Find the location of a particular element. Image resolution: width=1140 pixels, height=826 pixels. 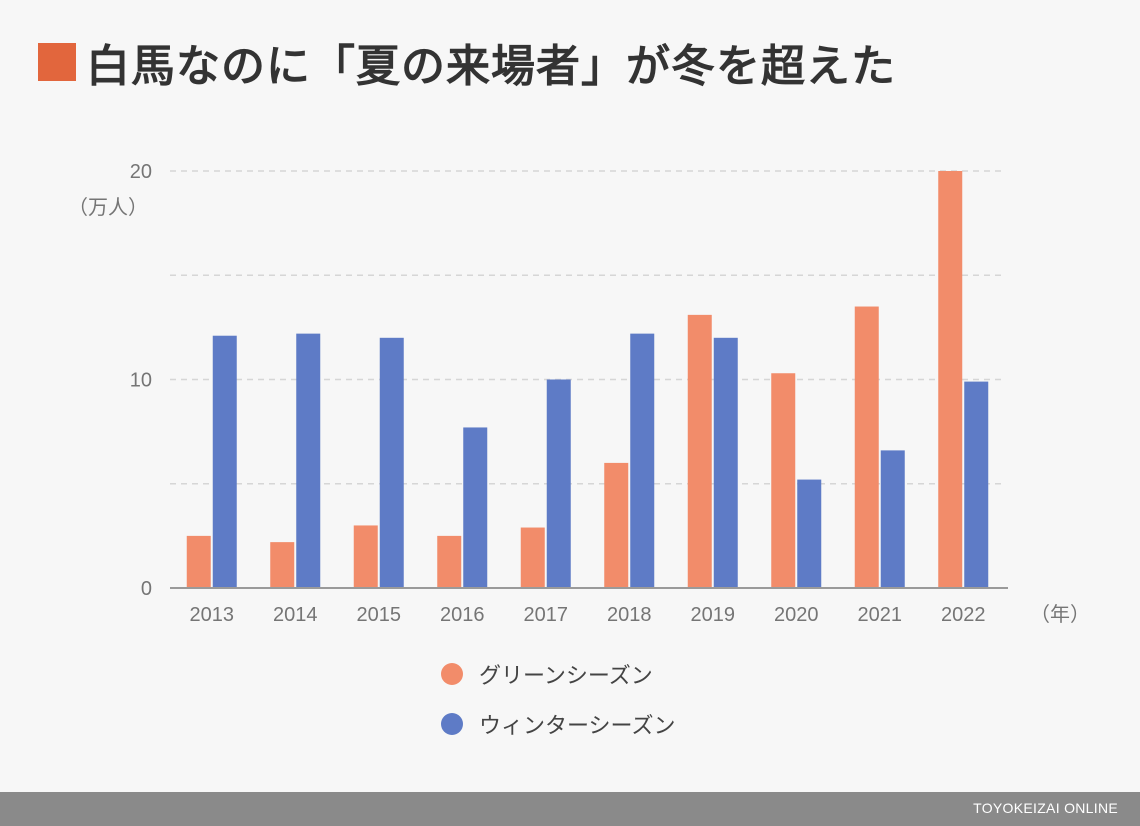

x-tick-label: 2019 is located at coordinates (713, 615).